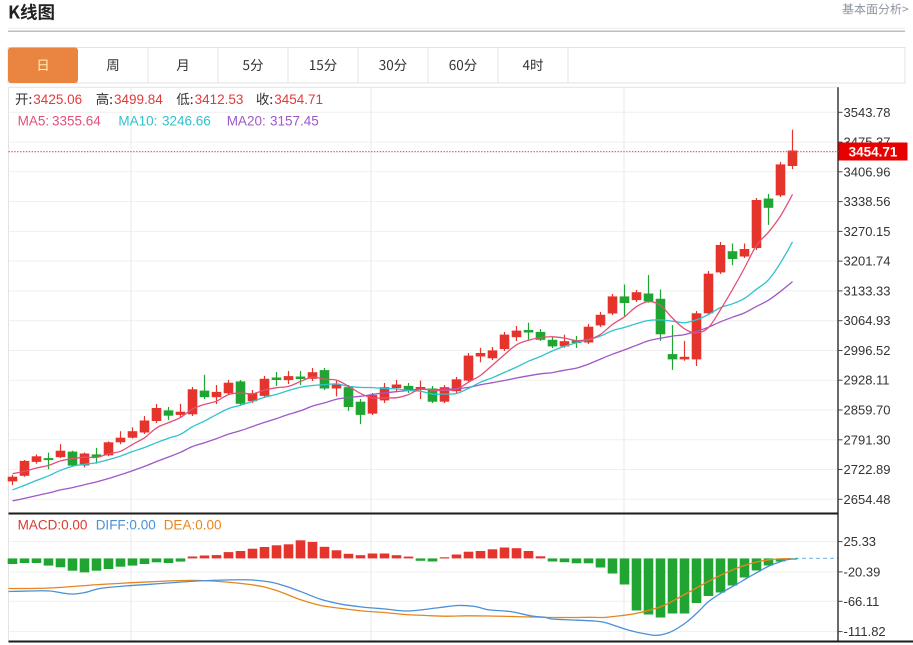 Image resolution: width=913 pixels, height=645 pixels. I want to click on svg-text: MA20:, so click(246, 121).